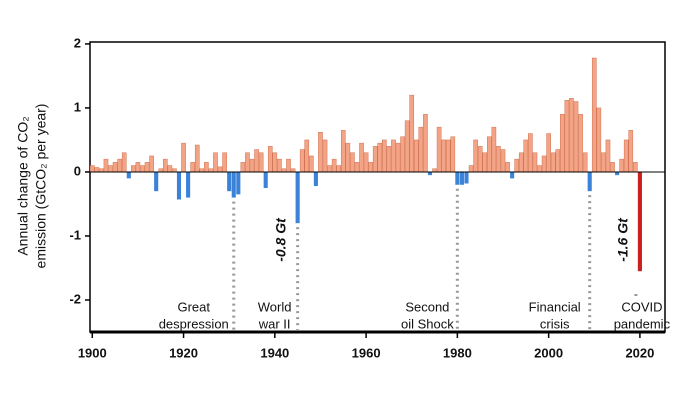 This screenshot has height=406, width=699. Describe the element at coordinates (77, 106) in the screenshot. I see `y-tick-label: 1` at that location.